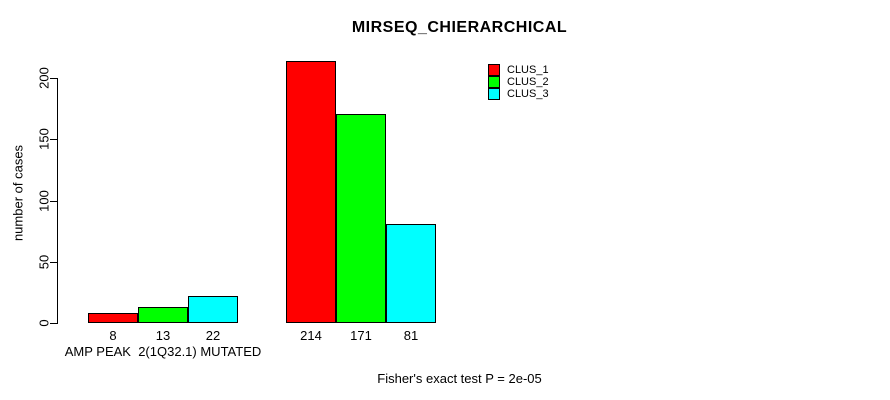 This screenshot has width=890, height=400. I want to click on bar-clus_2-group2, so click(361, 218).